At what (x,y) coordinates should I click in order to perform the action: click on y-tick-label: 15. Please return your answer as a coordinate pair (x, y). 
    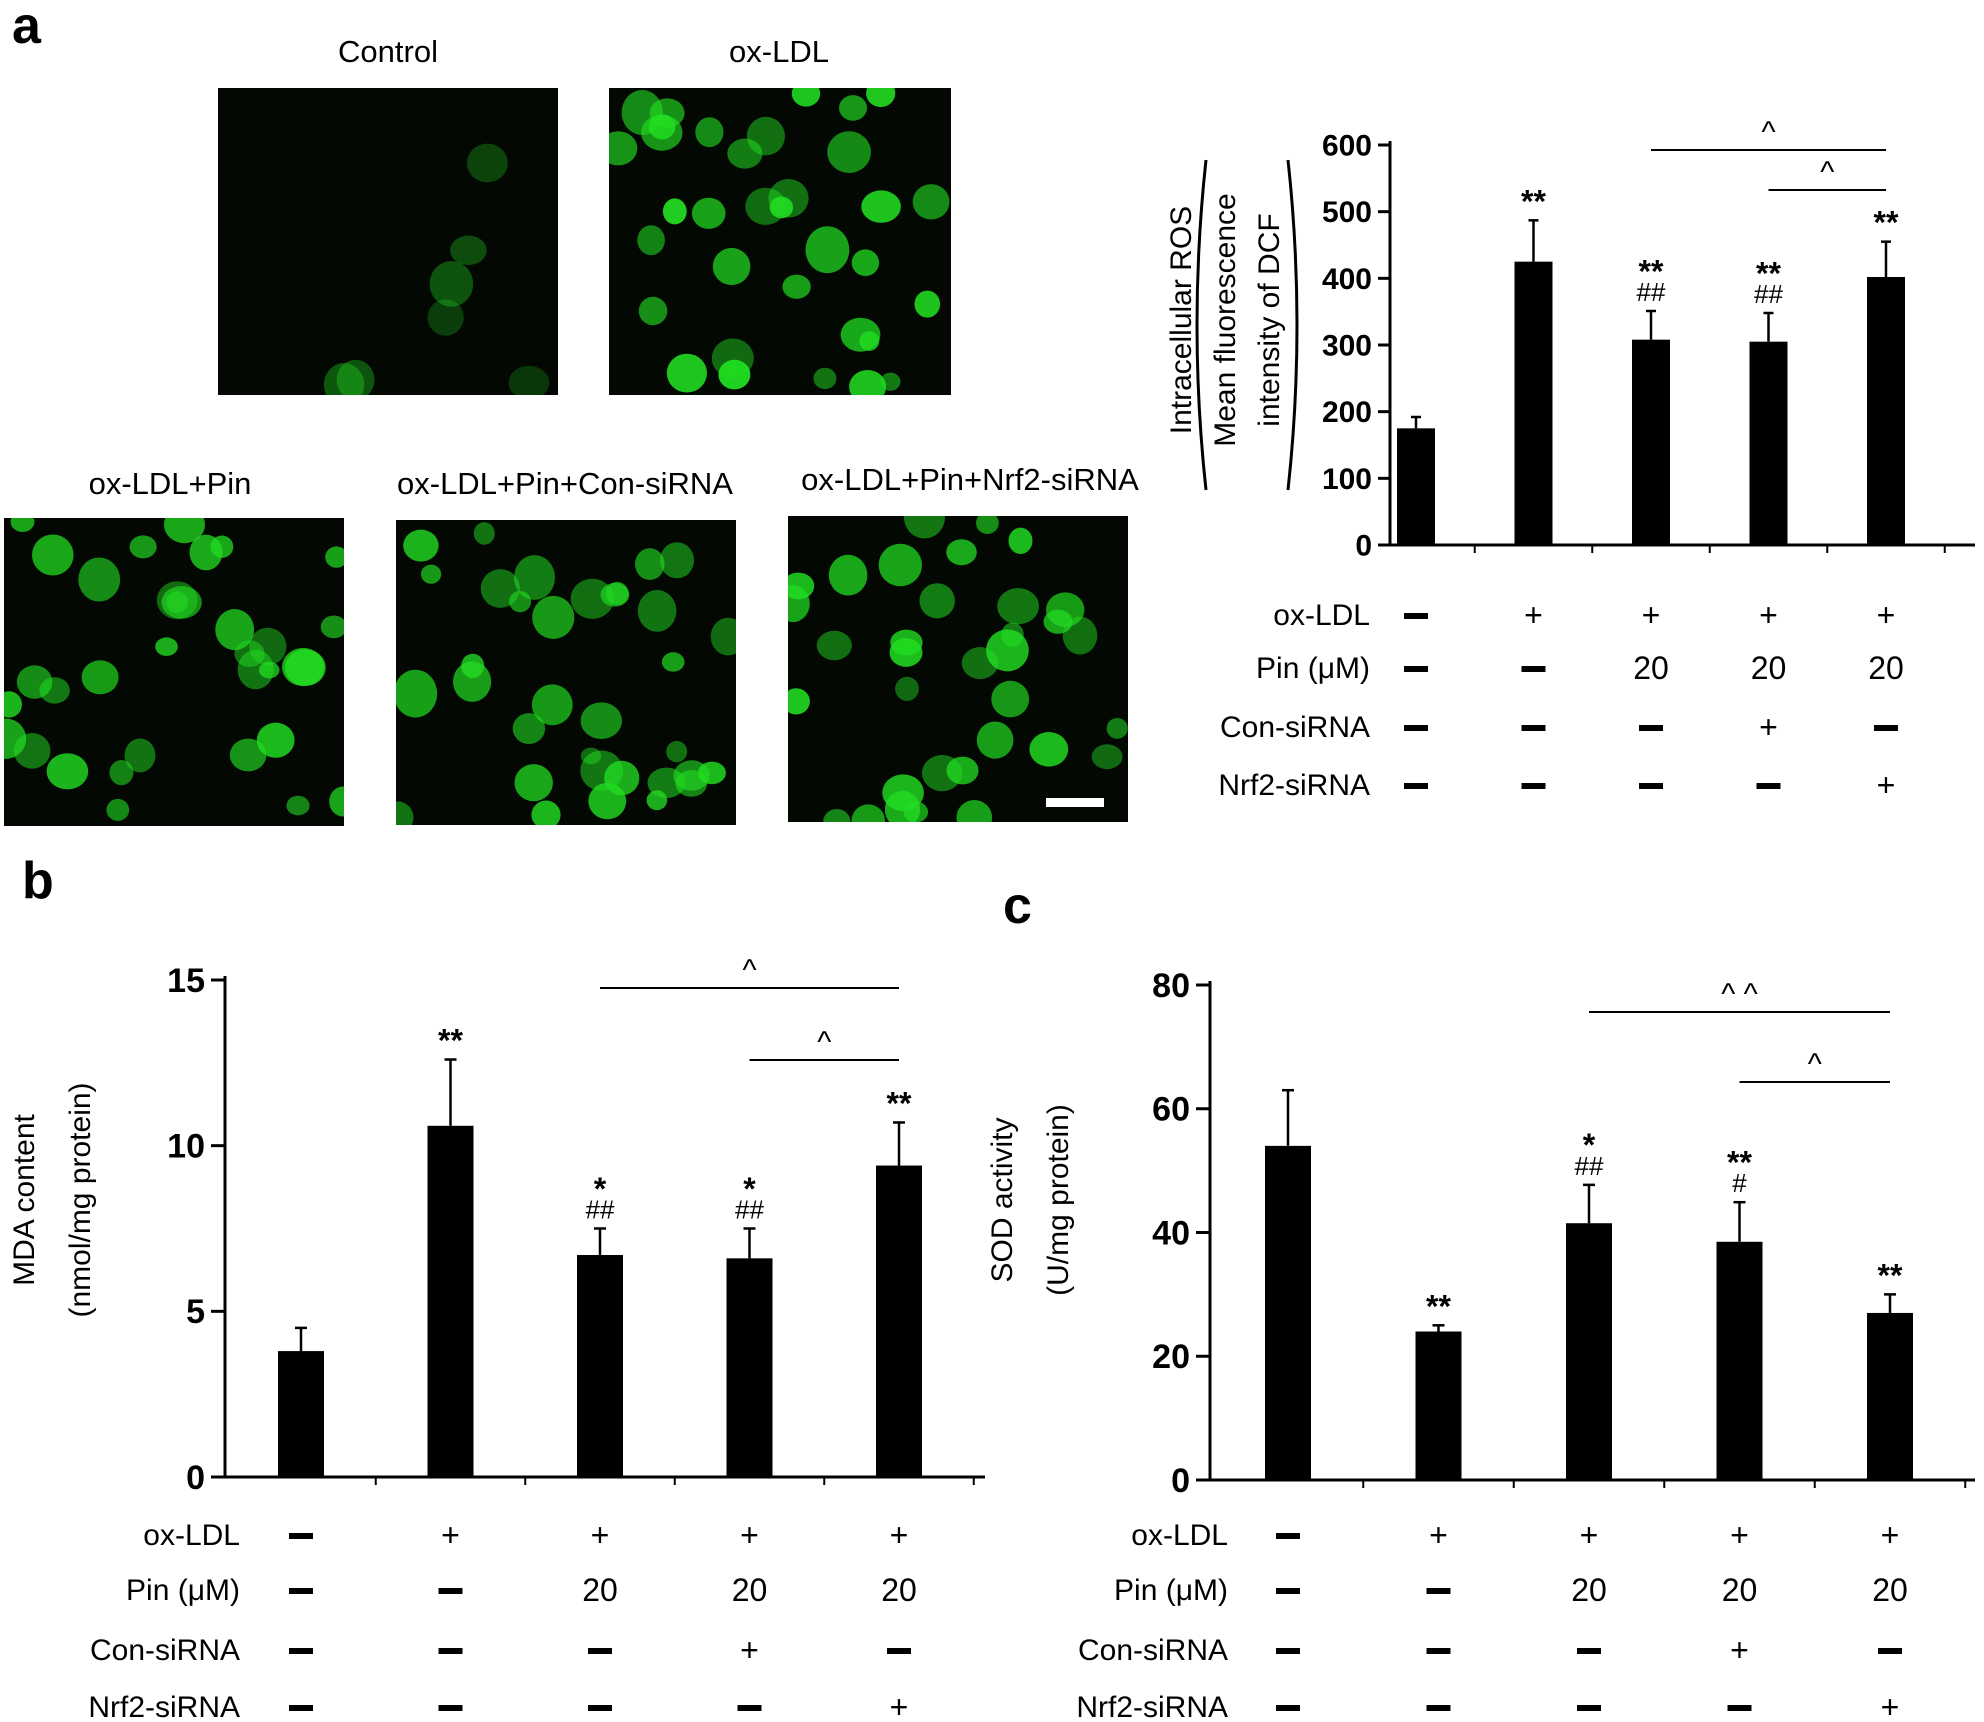
    Looking at the image, I should click on (186, 981).